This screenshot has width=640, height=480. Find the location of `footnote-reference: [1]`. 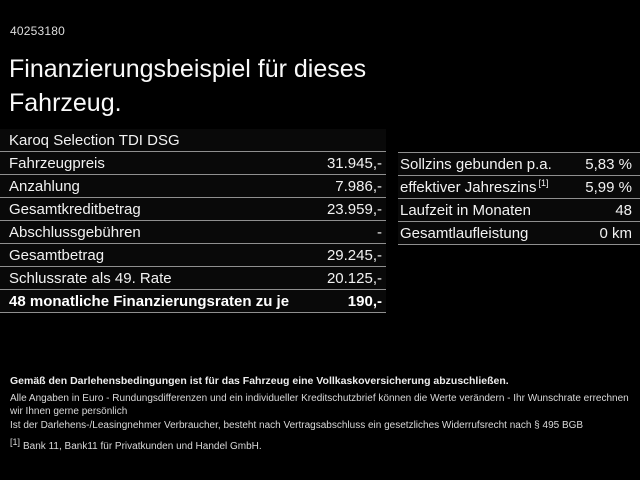

footnote-reference: [1] is located at coordinates (543, 182).